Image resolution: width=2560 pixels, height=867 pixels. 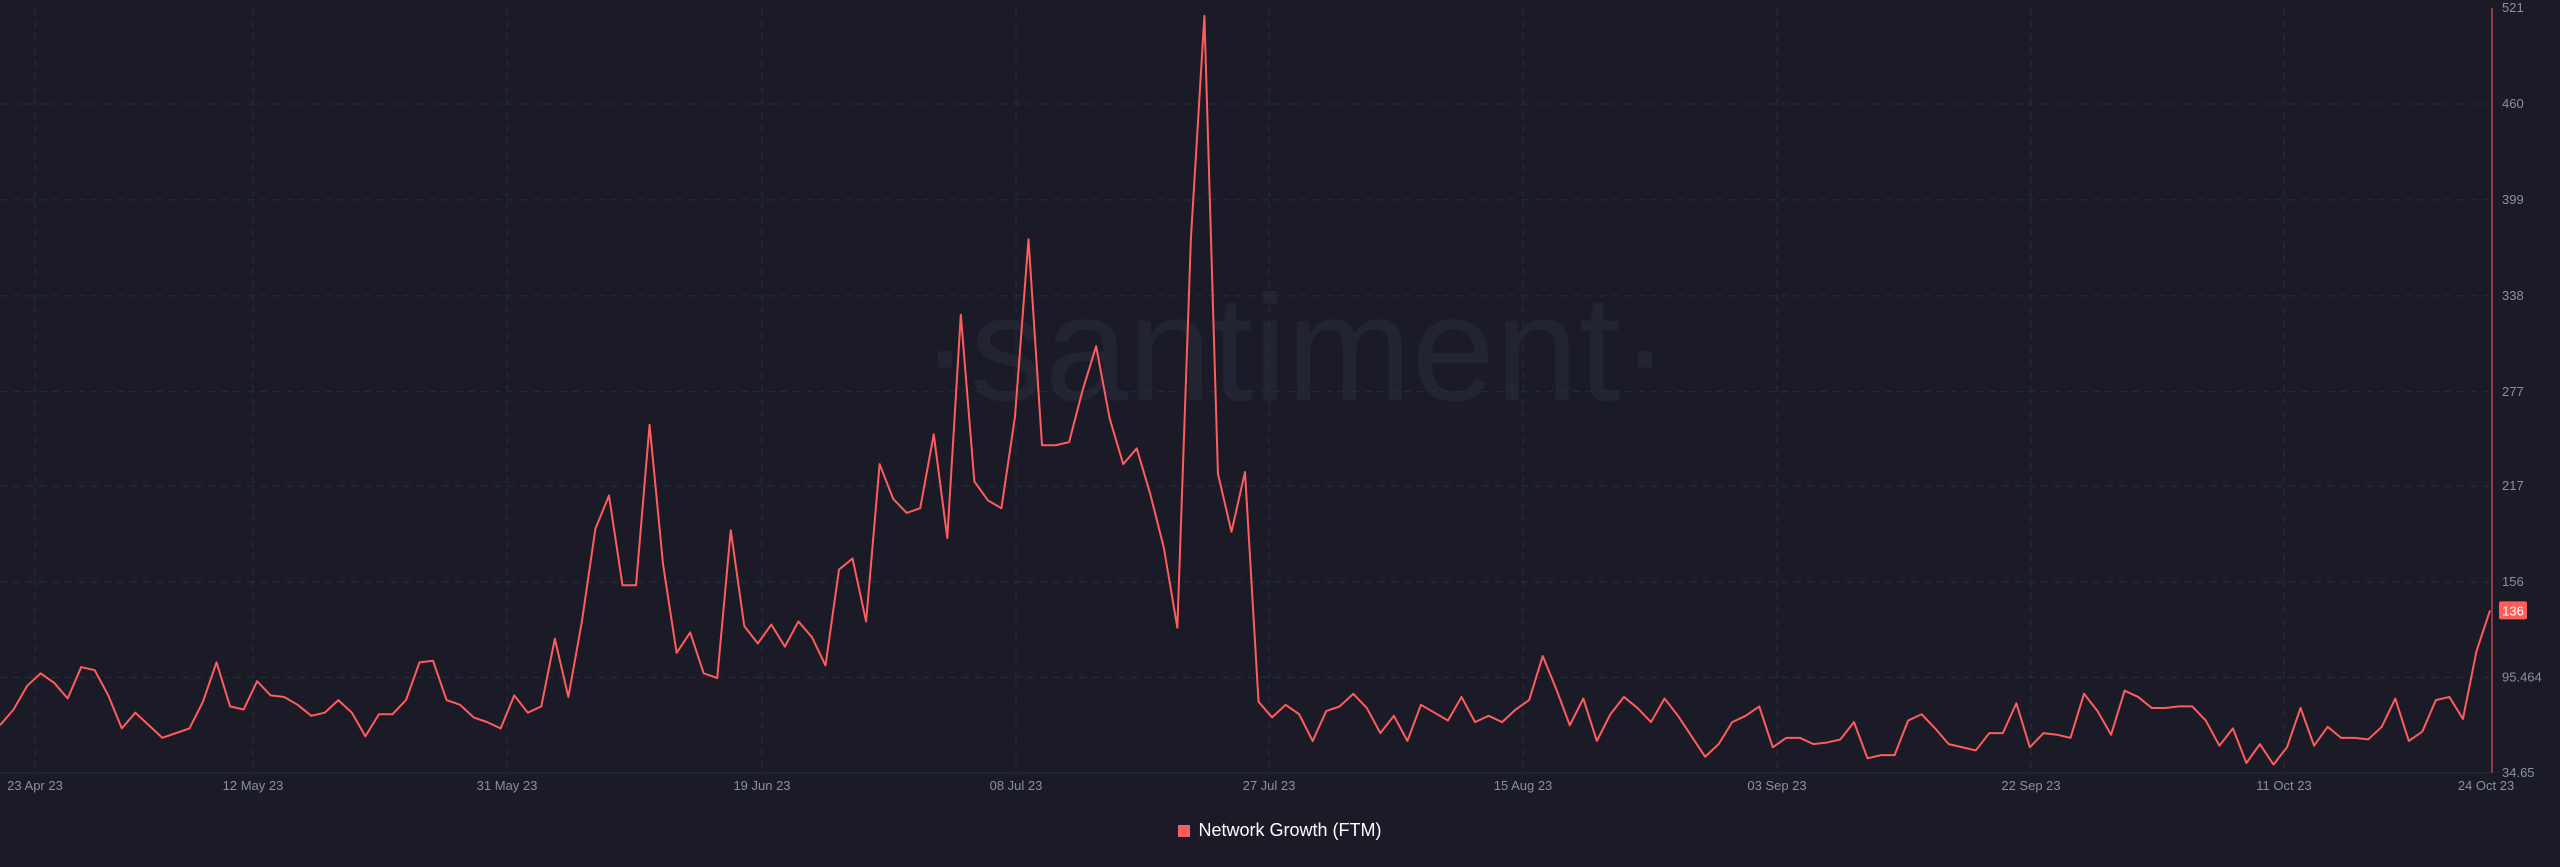 I want to click on last-value-label: 136, so click(x=2513, y=610).